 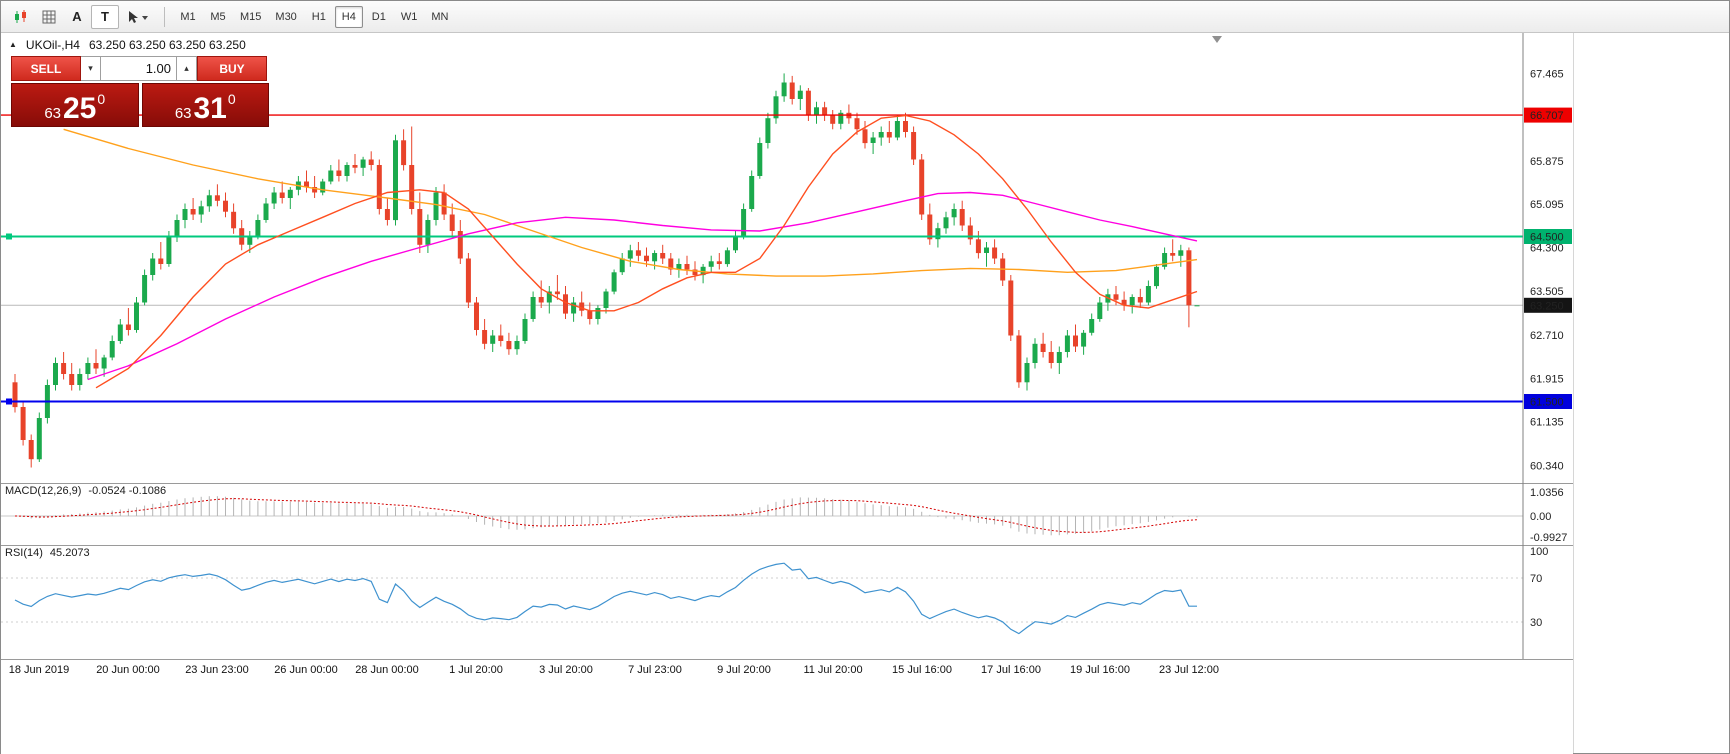 What do you see at coordinates (787, 483) in the screenshot?
I see `pane-divider-macd` at bounding box center [787, 483].